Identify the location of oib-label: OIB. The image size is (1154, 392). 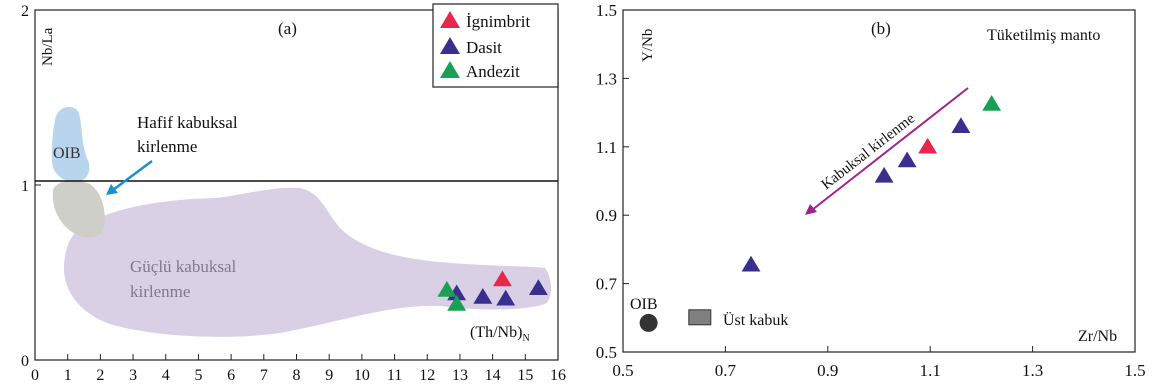
(67, 153).